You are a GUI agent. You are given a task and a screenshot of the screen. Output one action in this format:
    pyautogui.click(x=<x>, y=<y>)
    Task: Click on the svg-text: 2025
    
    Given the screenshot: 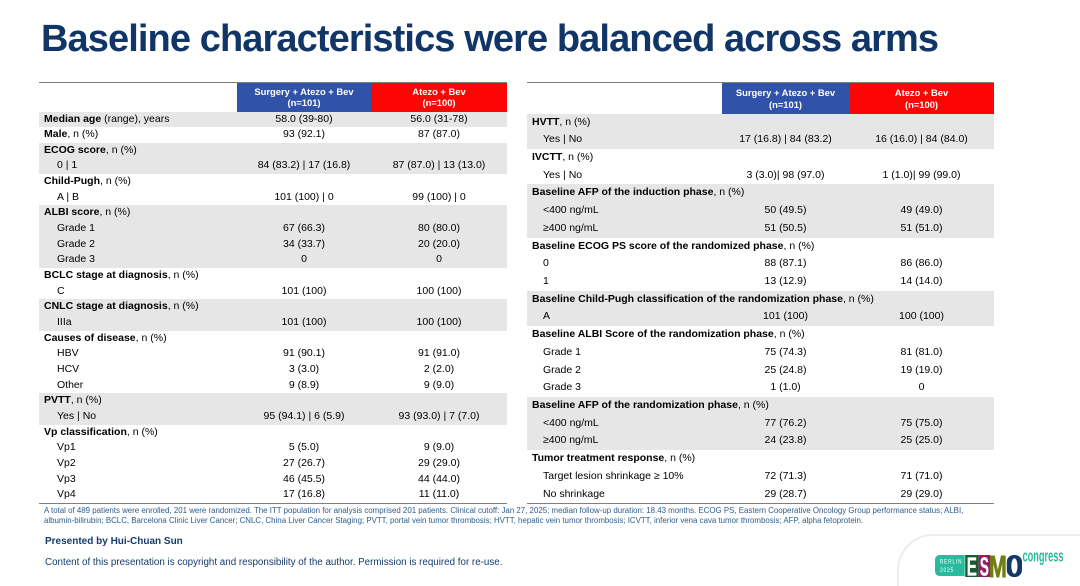 What is the action you would take?
    pyautogui.click(x=947, y=571)
    